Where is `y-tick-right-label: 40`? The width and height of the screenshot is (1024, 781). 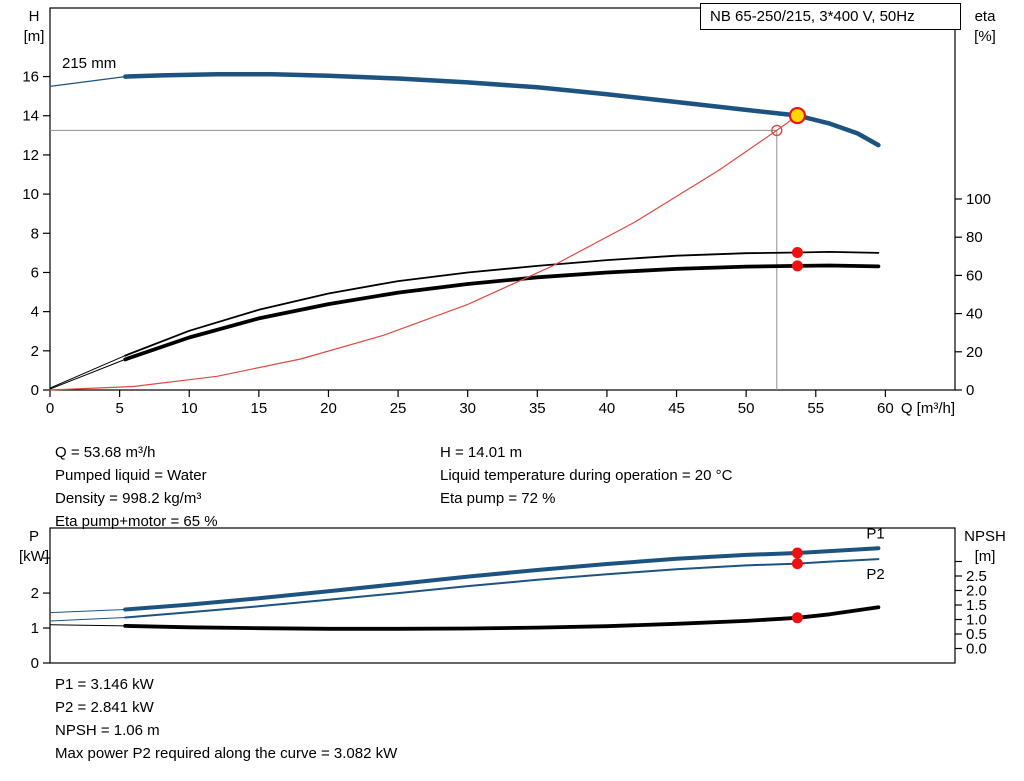 y-tick-right-label: 40 is located at coordinates (974, 314).